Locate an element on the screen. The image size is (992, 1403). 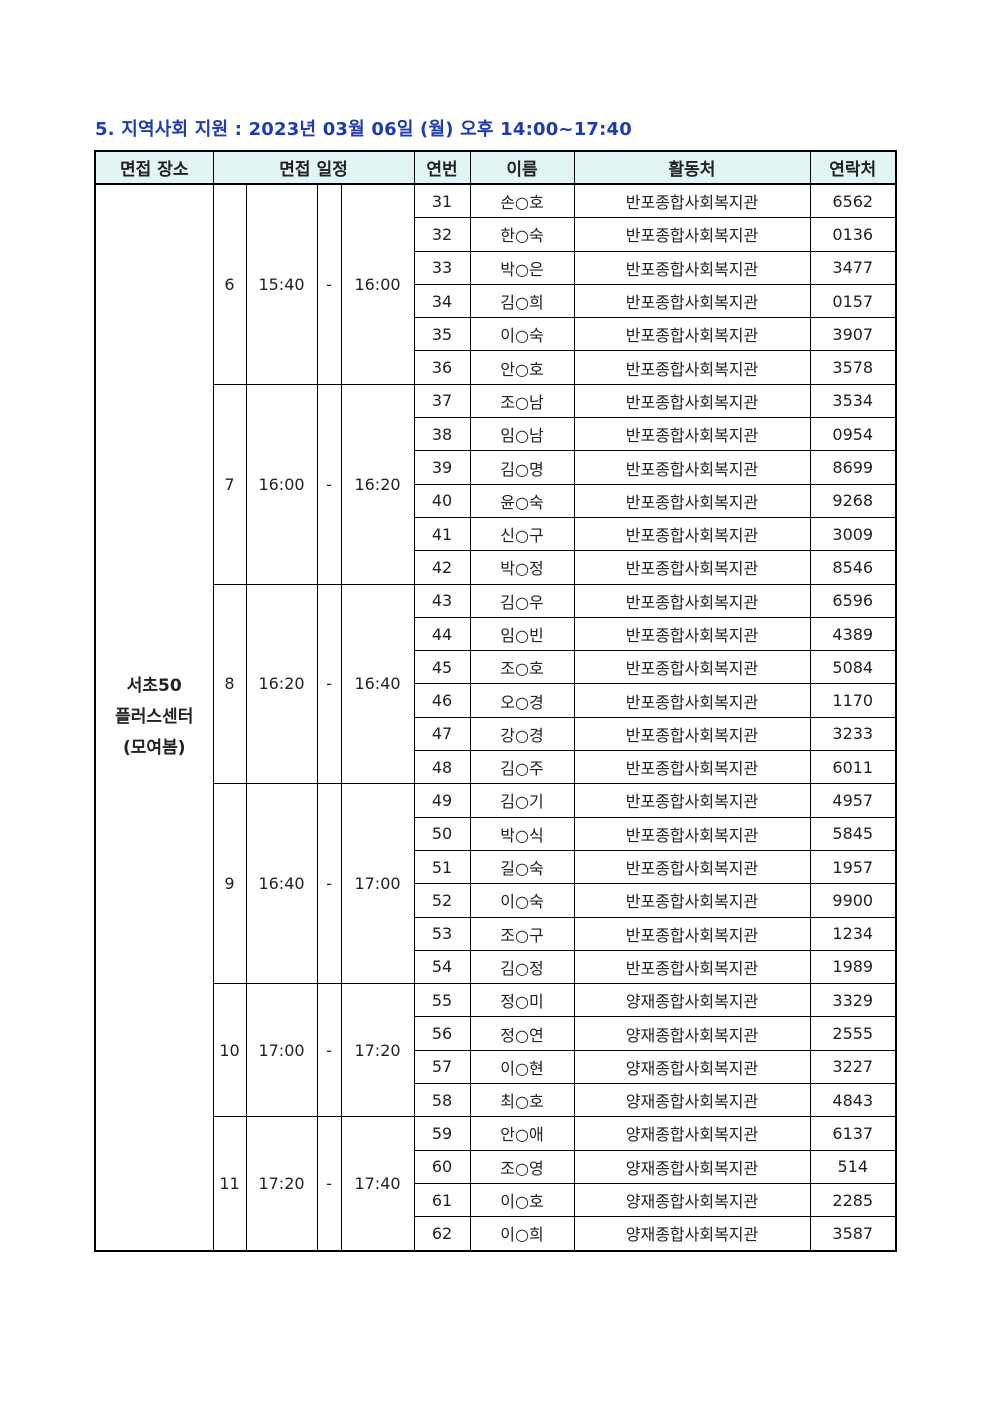
applicant-name: 김○명 is located at coordinates (522, 467).